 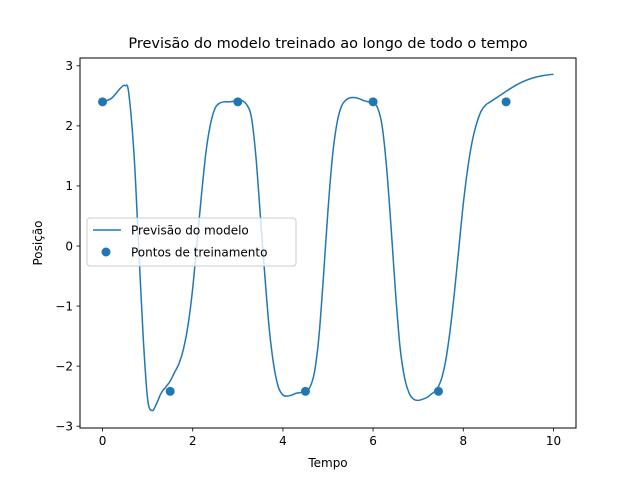 What do you see at coordinates (103, 441) in the screenshot?
I see `x-tick-label: 0` at bounding box center [103, 441].